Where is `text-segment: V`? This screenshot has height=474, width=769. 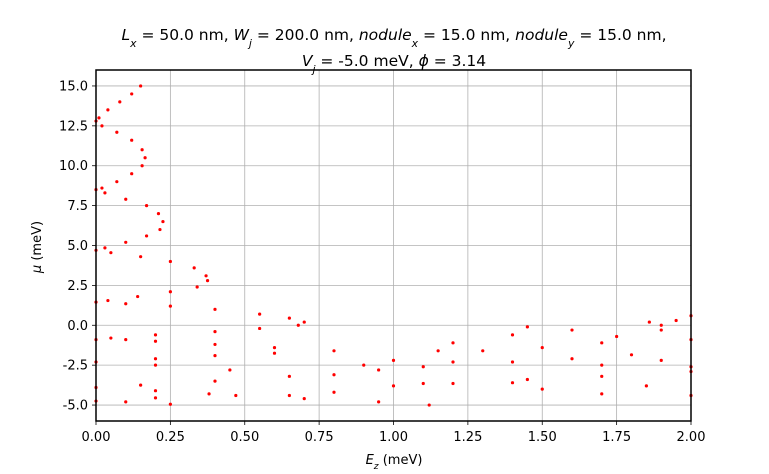 text-segment: V is located at coordinates (308, 61).